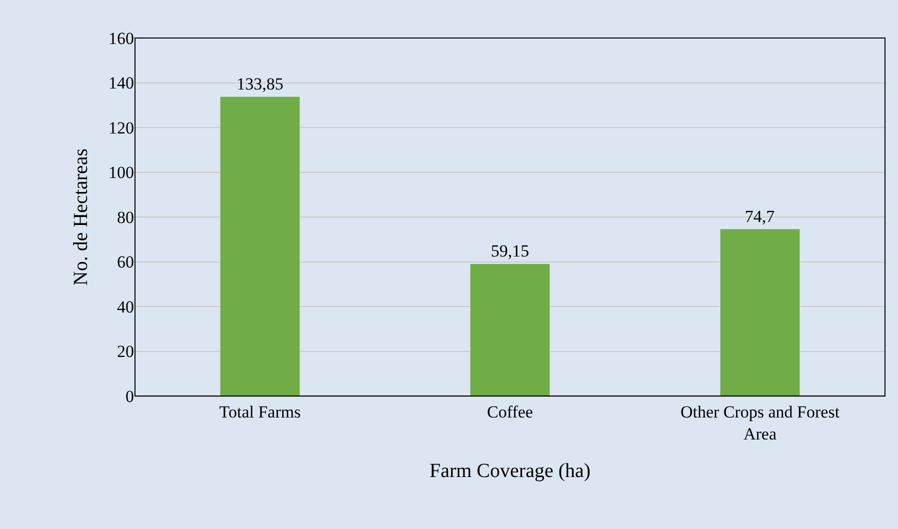  I want to click on y-tick-label: 80, so click(125, 217).